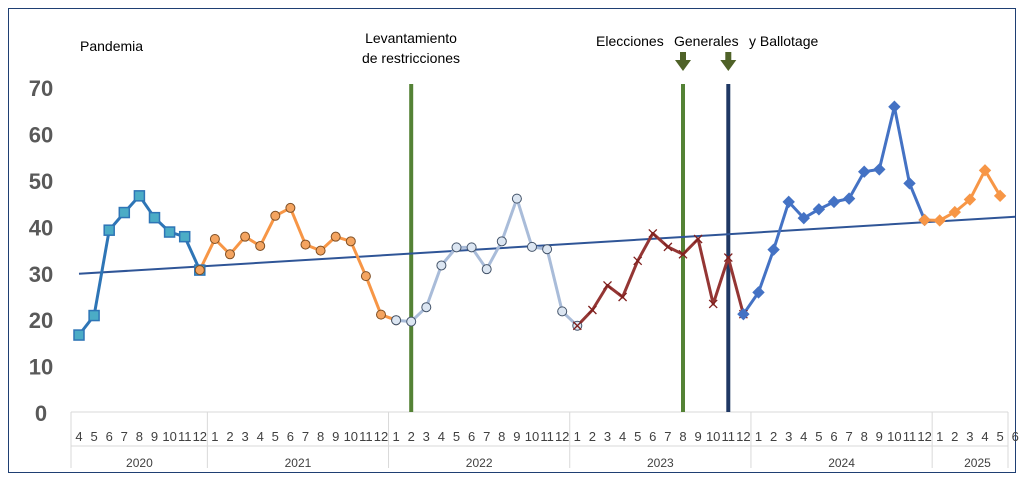  Describe the element at coordinates (728, 61) in the screenshot. I see `down-arrow-icon` at that location.